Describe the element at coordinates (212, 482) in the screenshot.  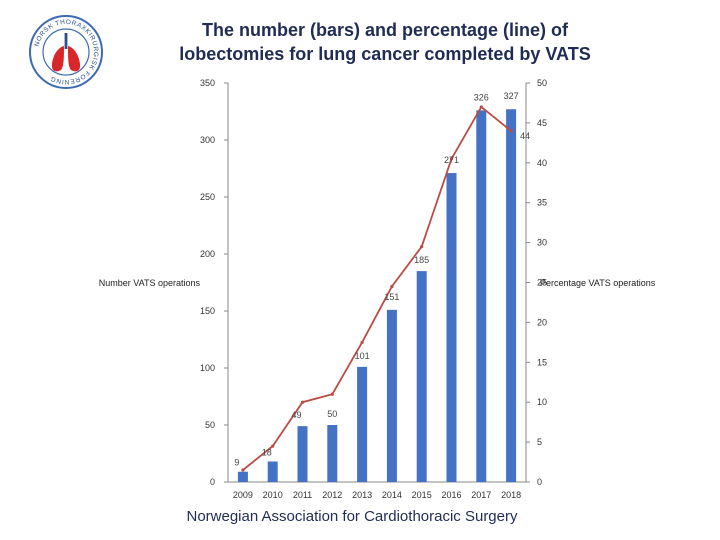
I see `left-tick-label: 0` at that location.